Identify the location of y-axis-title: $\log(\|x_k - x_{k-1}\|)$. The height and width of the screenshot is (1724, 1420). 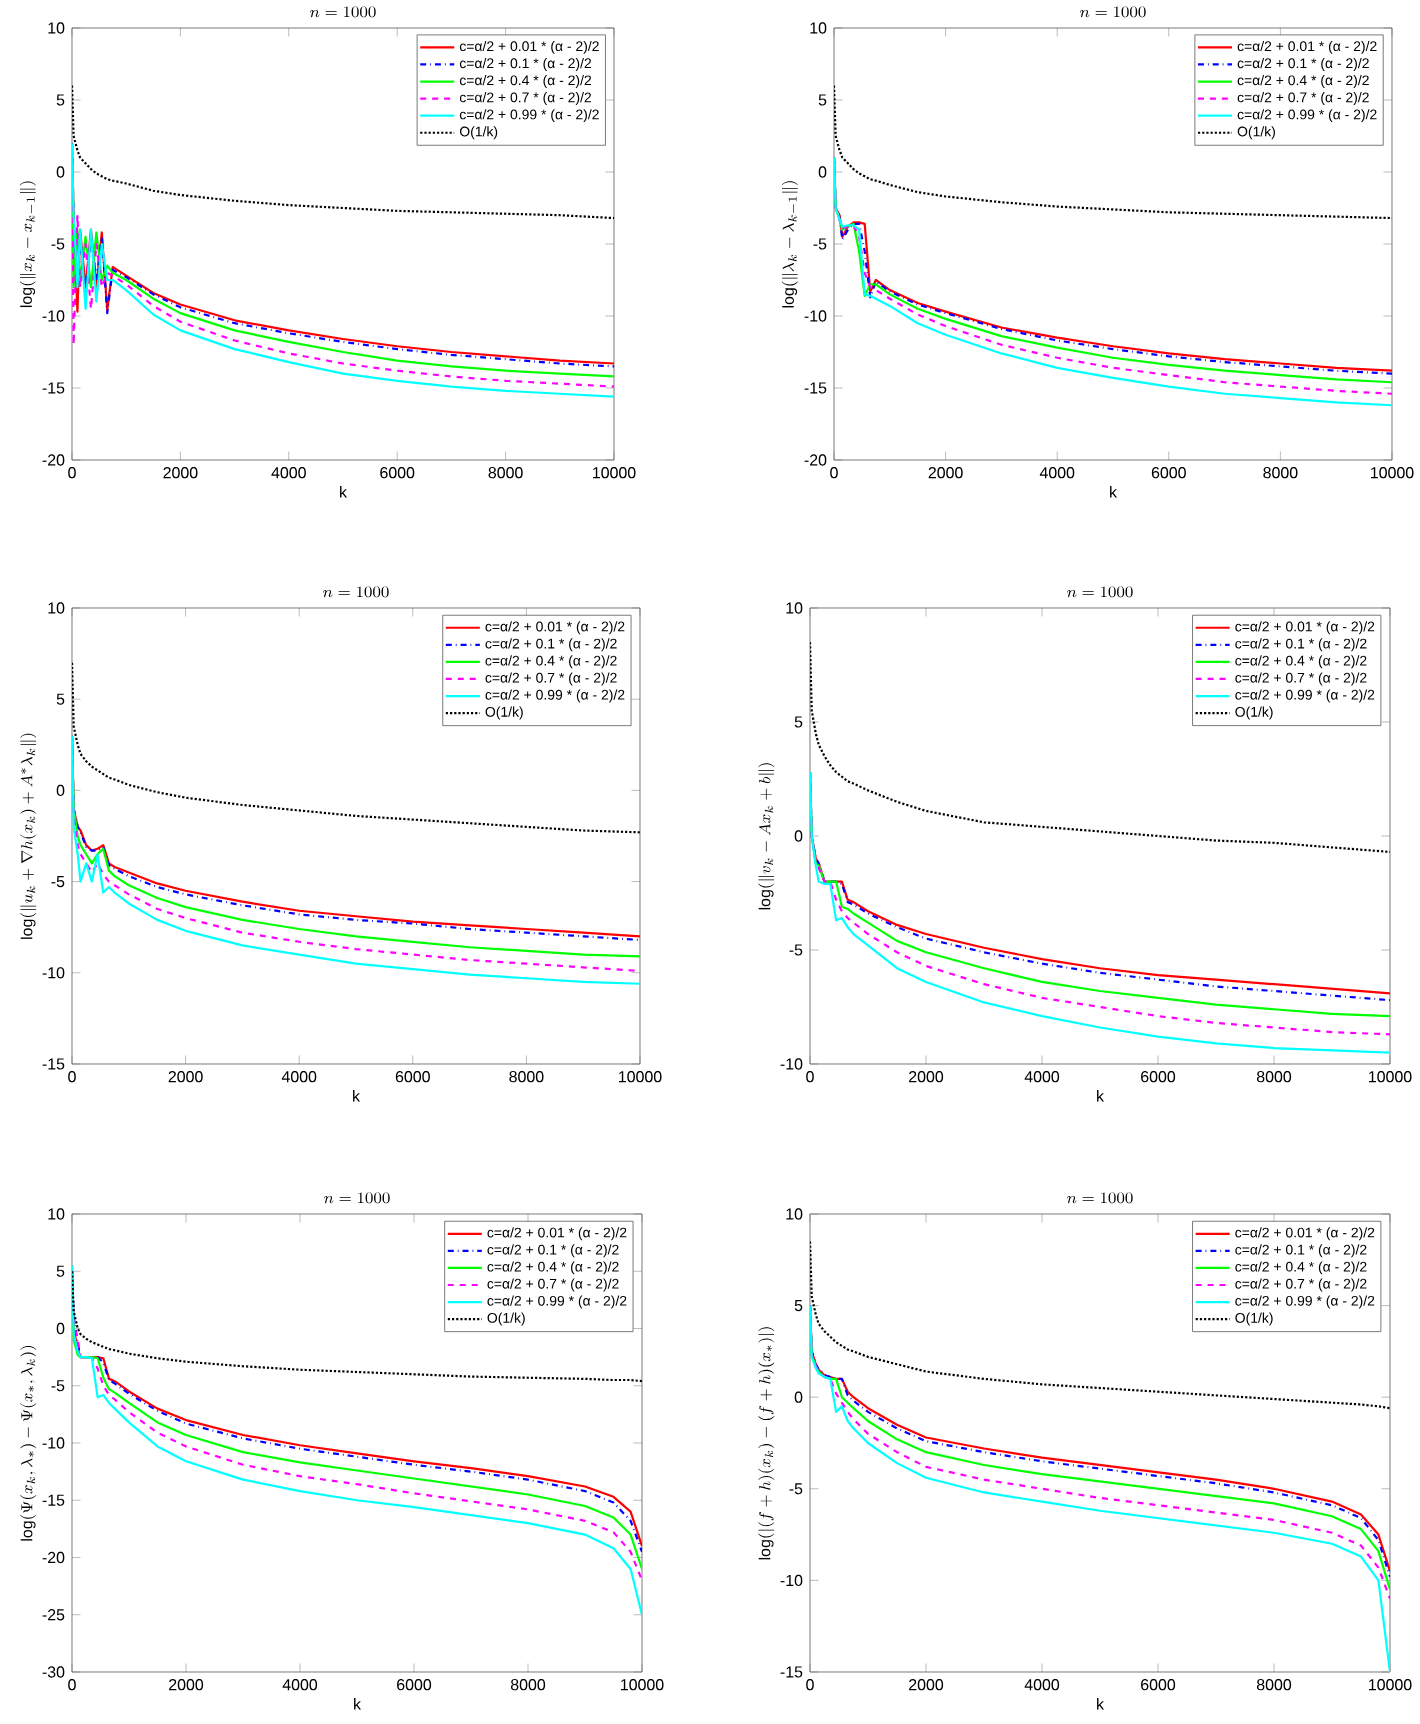
(27, 244).